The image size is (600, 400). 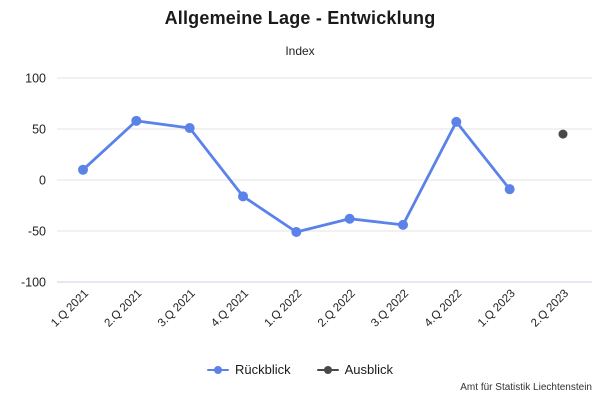 What do you see at coordinates (42, 181) in the screenshot?
I see `y-tick-label: 0` at bounding box center [42, 181].